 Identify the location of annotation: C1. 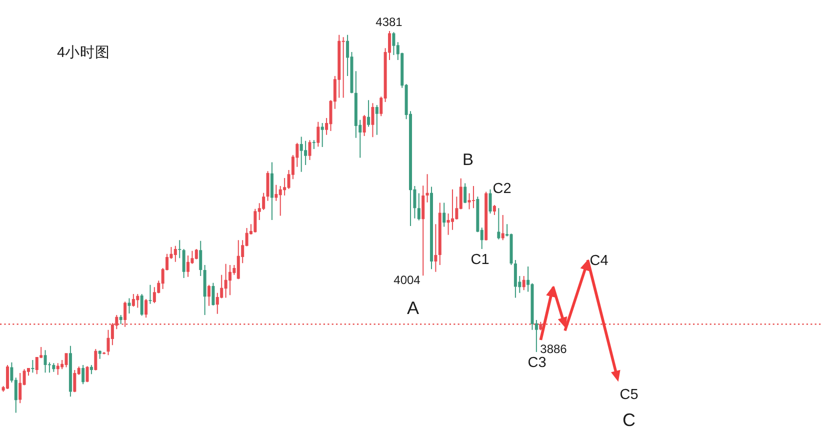
(480, 260).